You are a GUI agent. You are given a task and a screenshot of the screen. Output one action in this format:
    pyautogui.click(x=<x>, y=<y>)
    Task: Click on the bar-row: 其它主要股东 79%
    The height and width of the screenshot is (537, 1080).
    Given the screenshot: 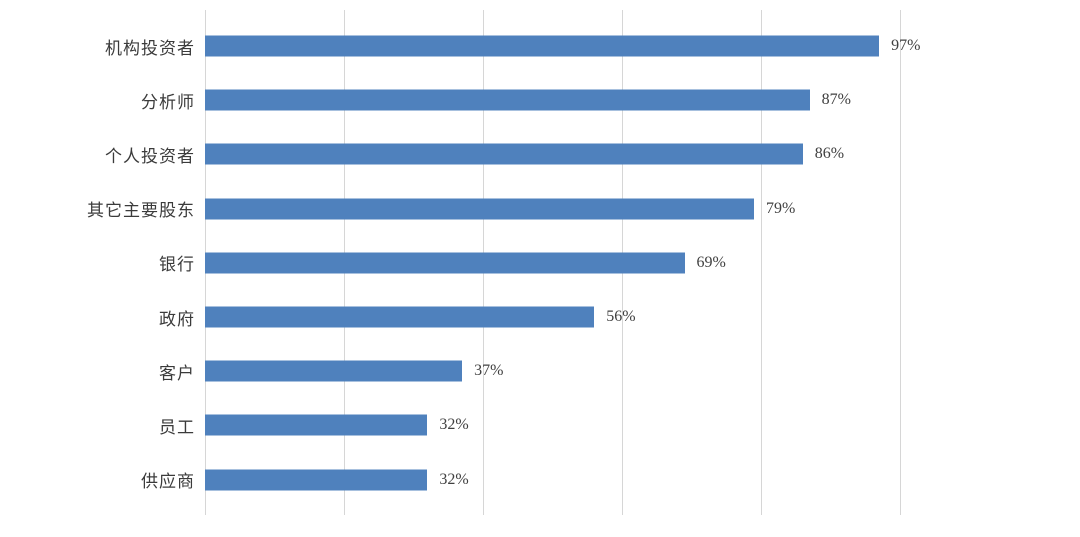 What is the action you would take?
    pyautogui.click(x=540, y=209)
    